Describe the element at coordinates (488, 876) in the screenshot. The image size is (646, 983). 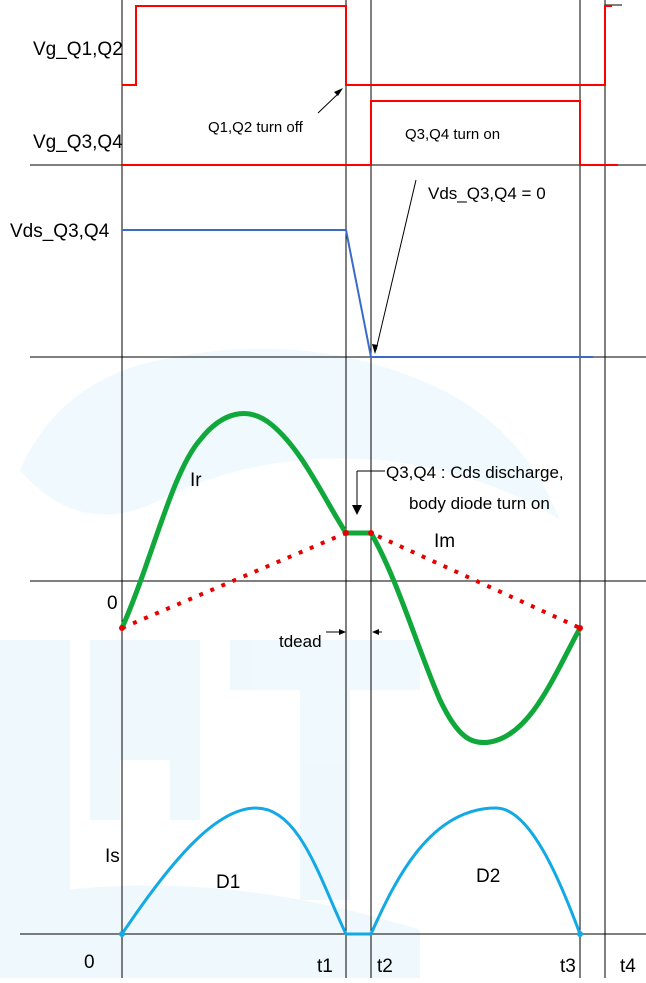
I see `label-d2: D2` at that location.